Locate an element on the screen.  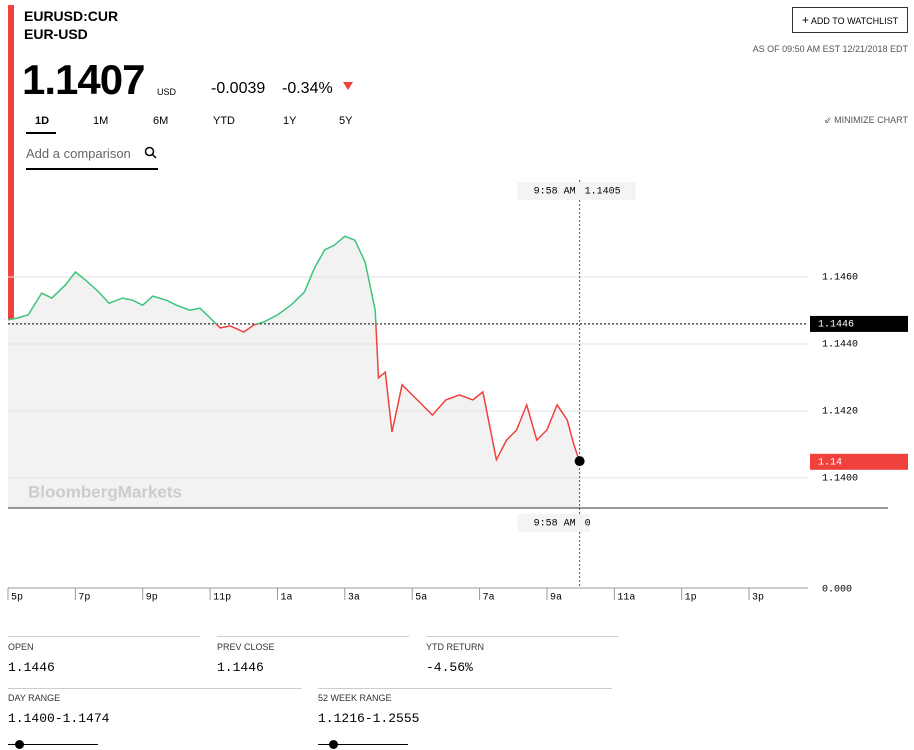
x-tick-label: 11p is located at coordinates (222, 598).